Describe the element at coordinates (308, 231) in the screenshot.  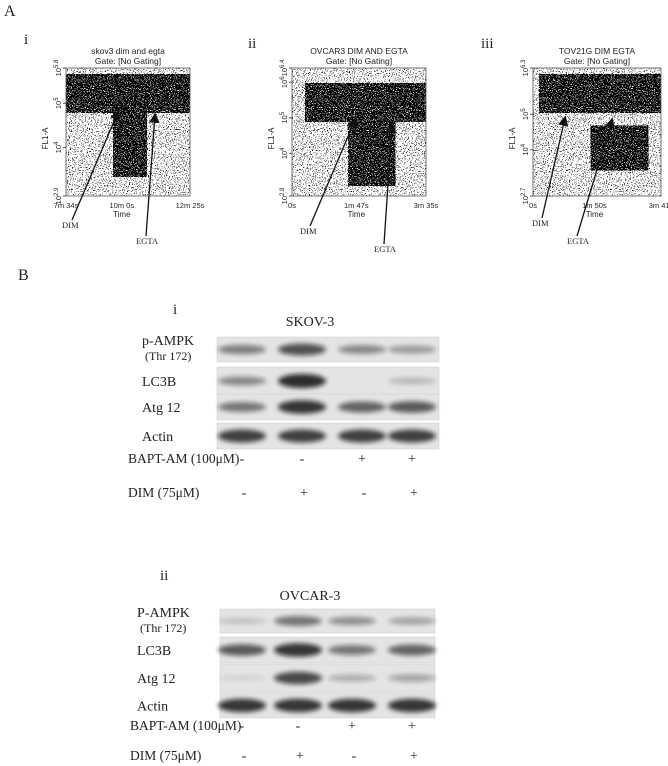
I see `arrow-label: DIM` at that location.